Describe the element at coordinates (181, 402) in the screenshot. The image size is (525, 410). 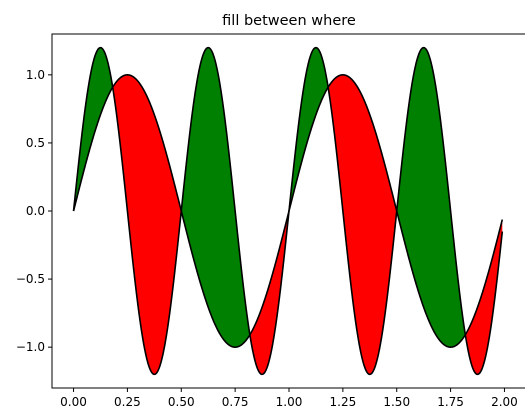
I see `x-tick-label: 0.50` at that location.